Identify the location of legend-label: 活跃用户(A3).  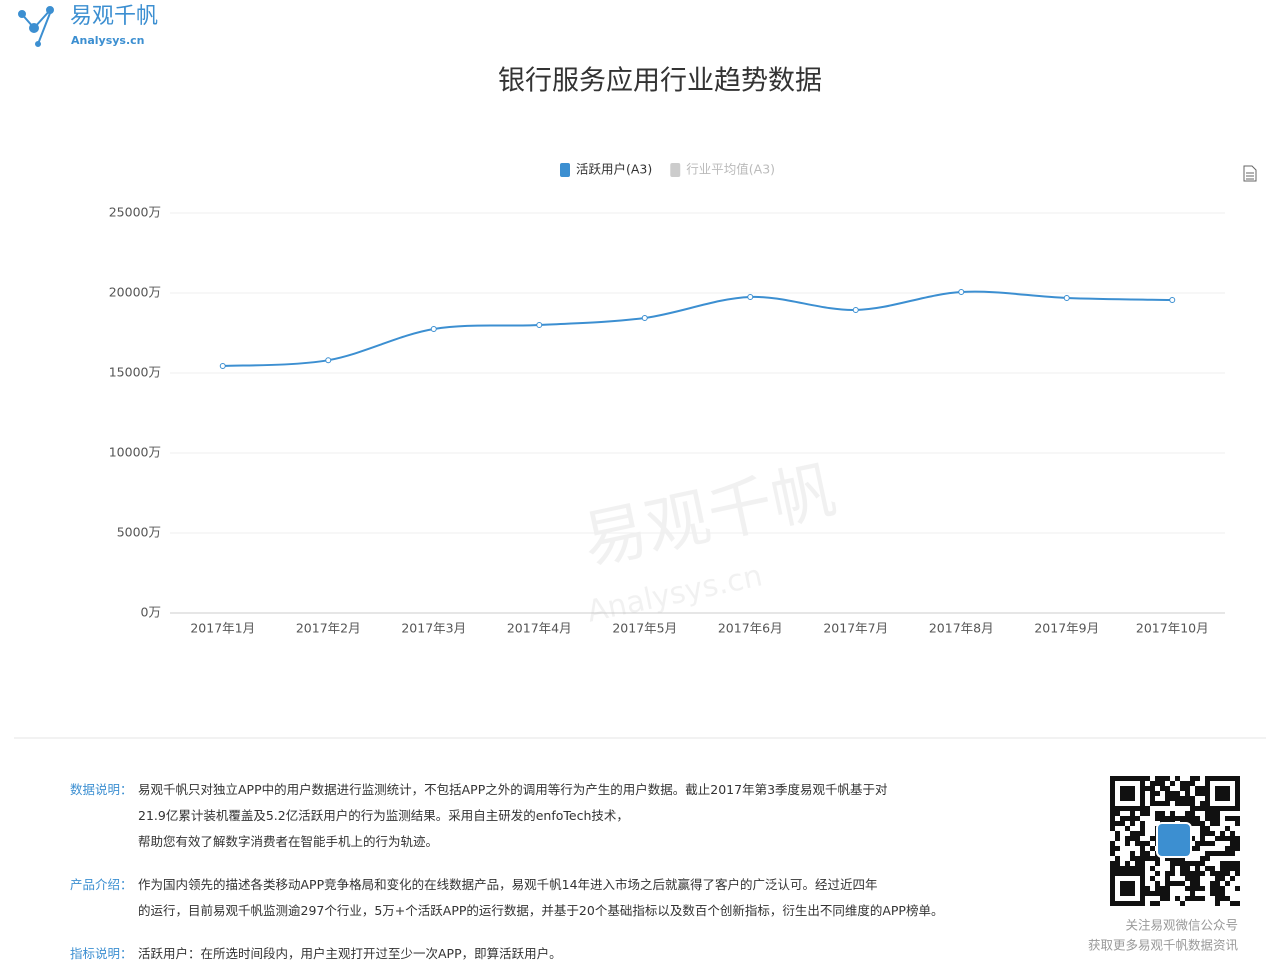
(614, 169).